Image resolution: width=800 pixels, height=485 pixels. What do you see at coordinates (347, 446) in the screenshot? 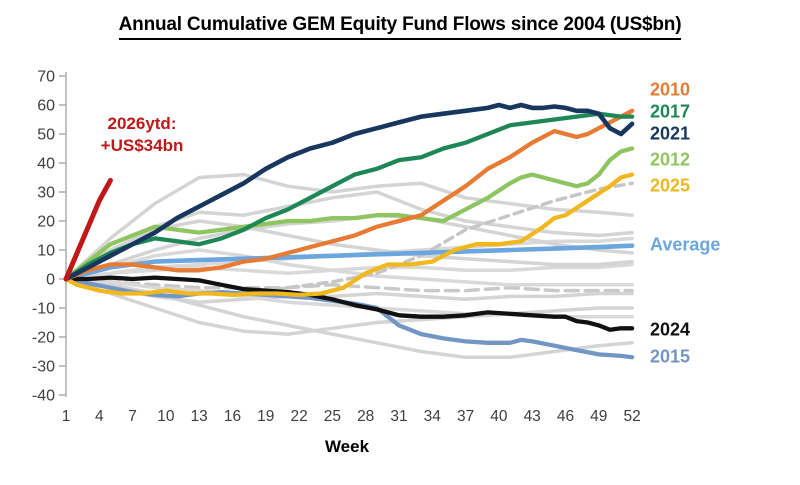
I see `x-axis-label-week: Week` at bounding box center [347, 446].